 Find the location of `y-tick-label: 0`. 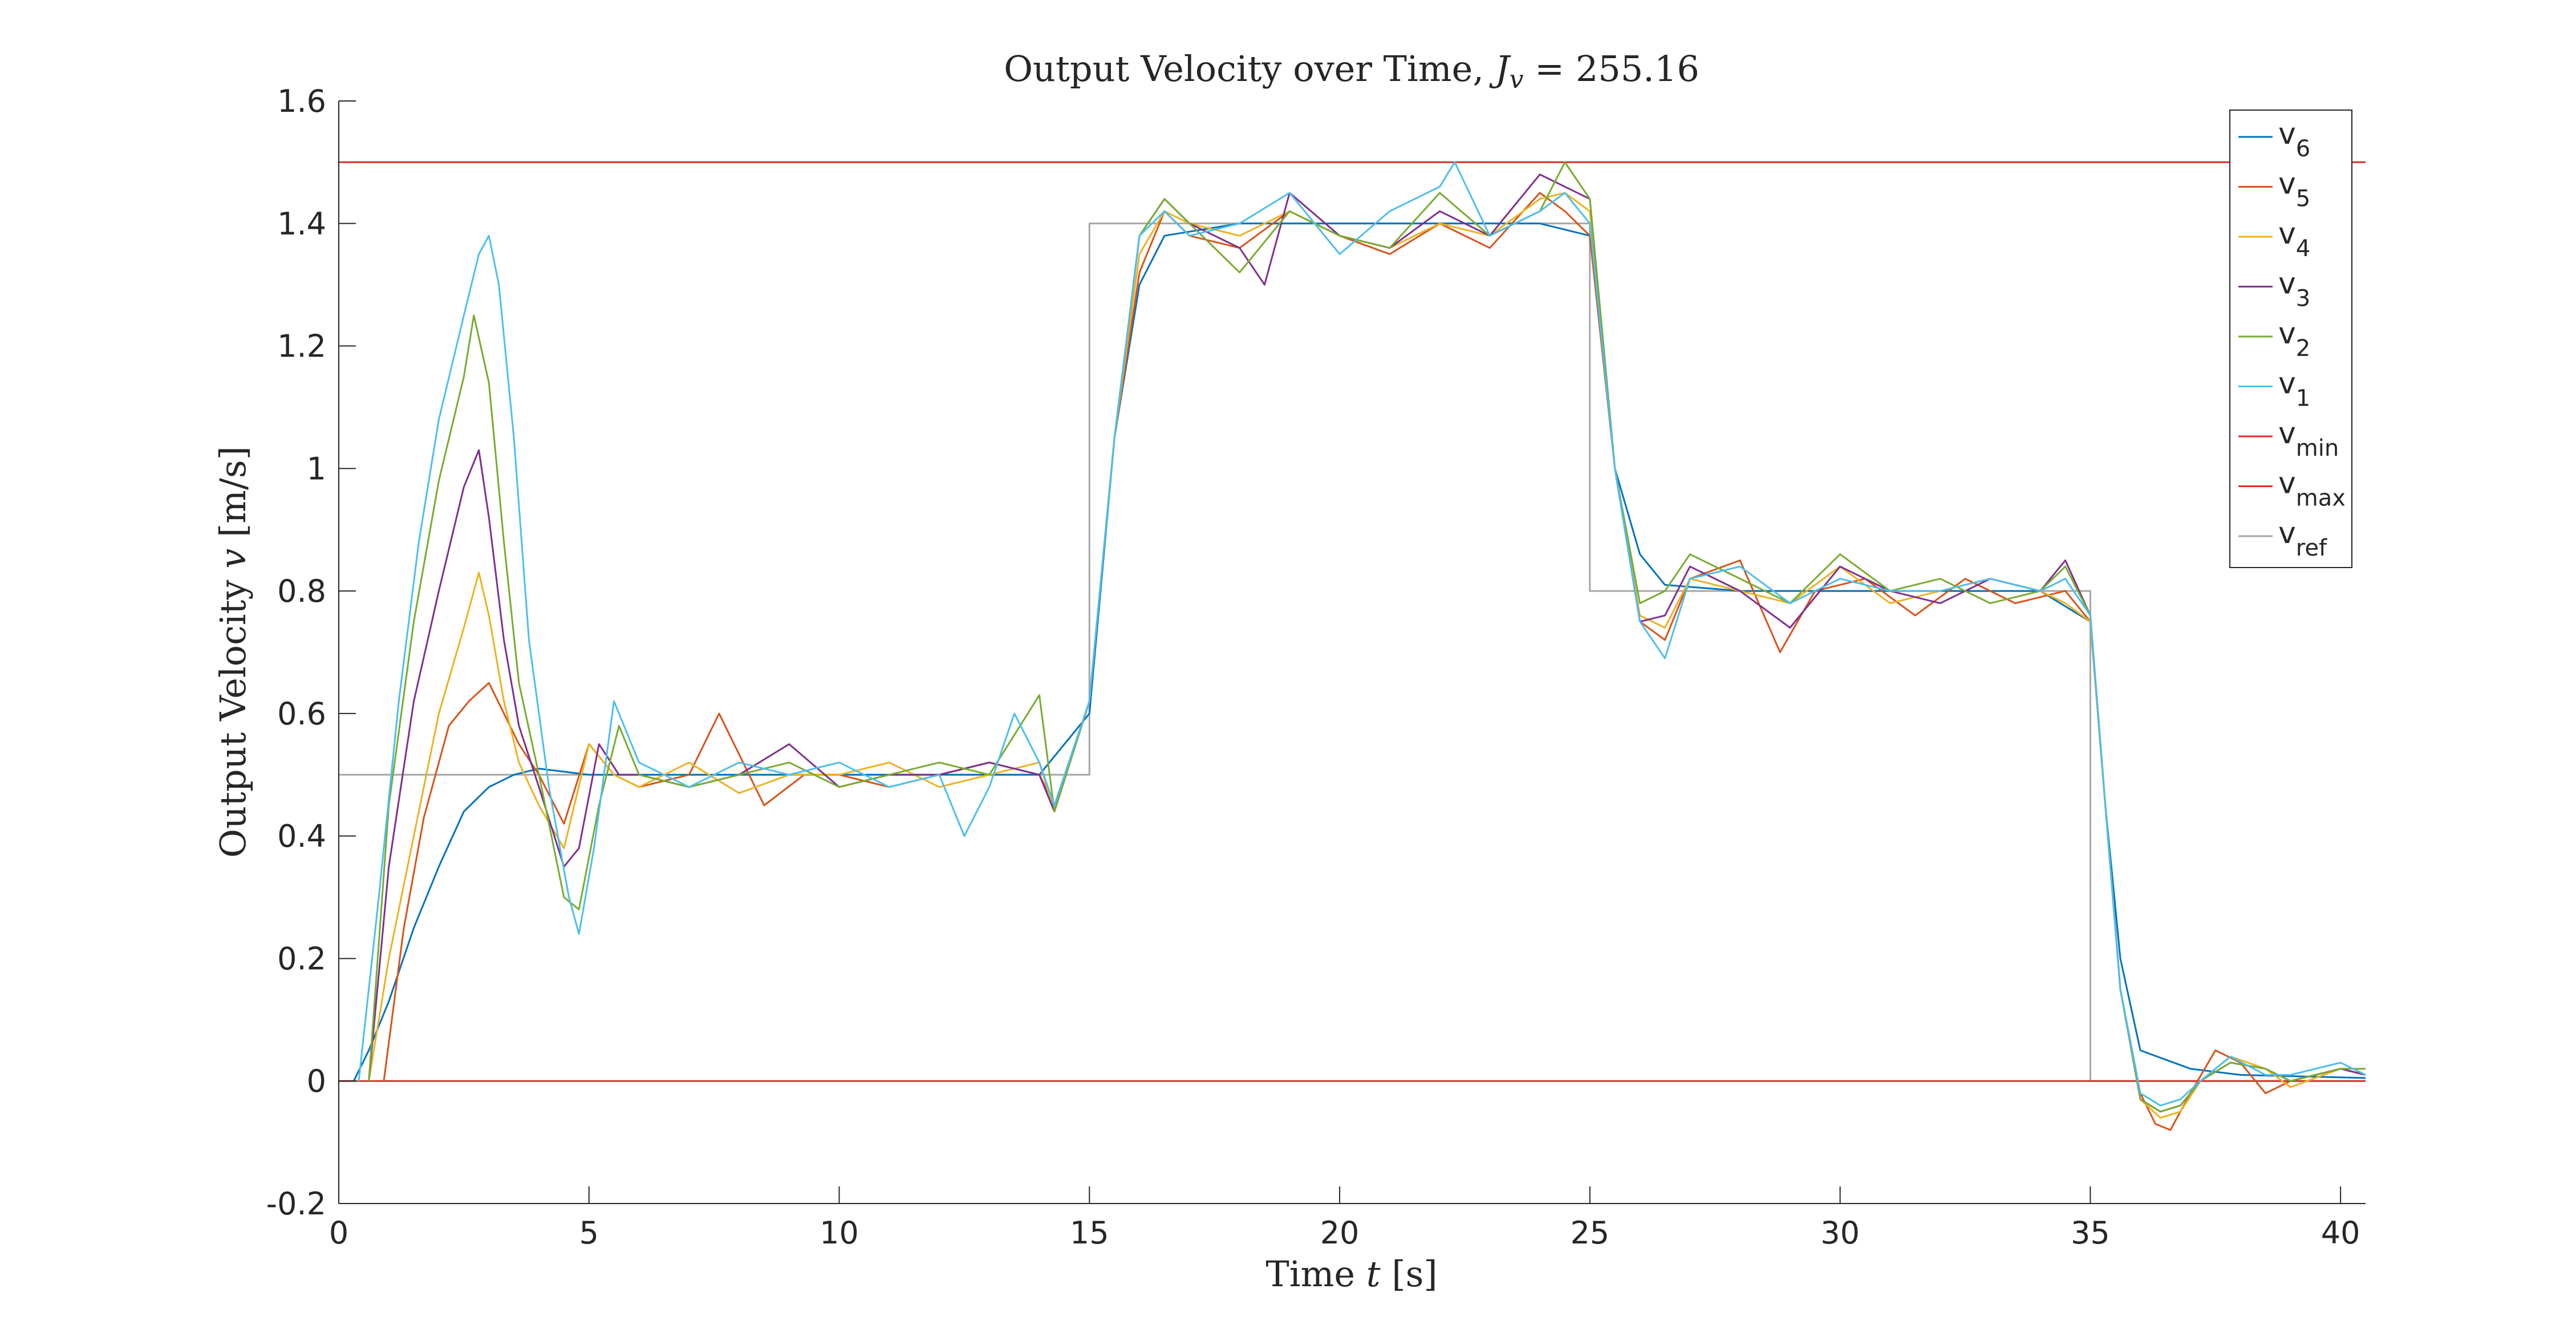

y-tick-label: 0 is located at coordinates (316, 1081).